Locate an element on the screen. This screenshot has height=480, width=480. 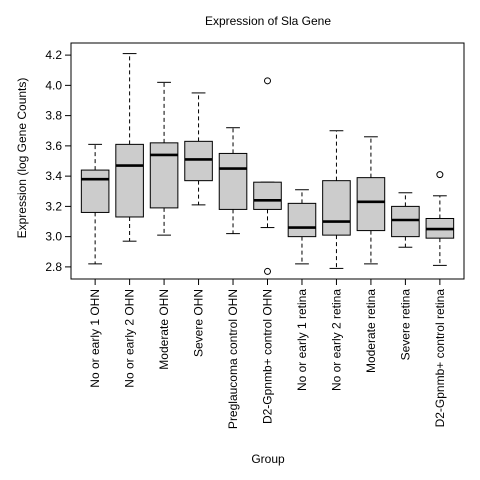
chart-title: Expression of Sla Gene is located at coordinates (268, 21).